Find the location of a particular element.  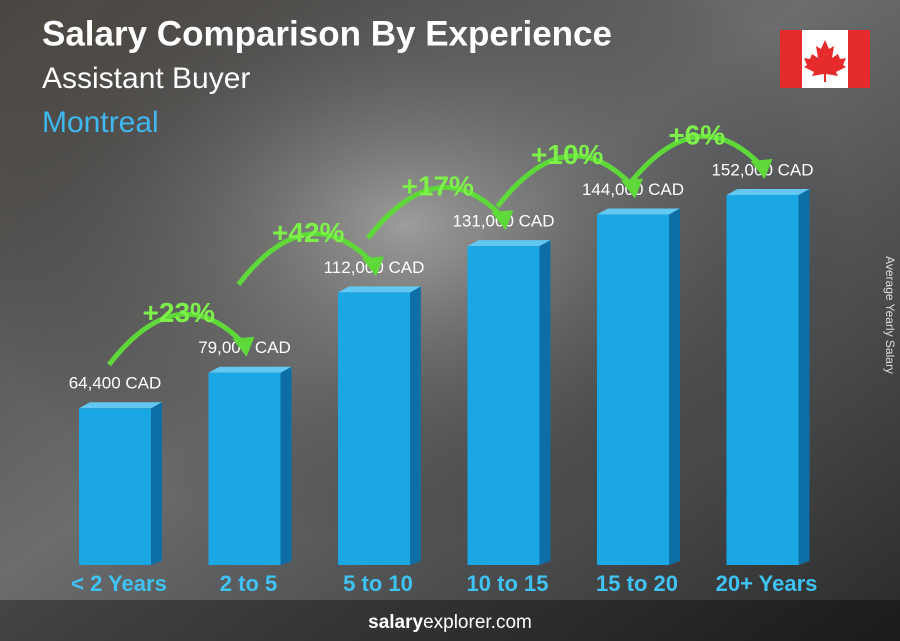

x-tick-label: 20+ Years is located at coordinates (767, 583).